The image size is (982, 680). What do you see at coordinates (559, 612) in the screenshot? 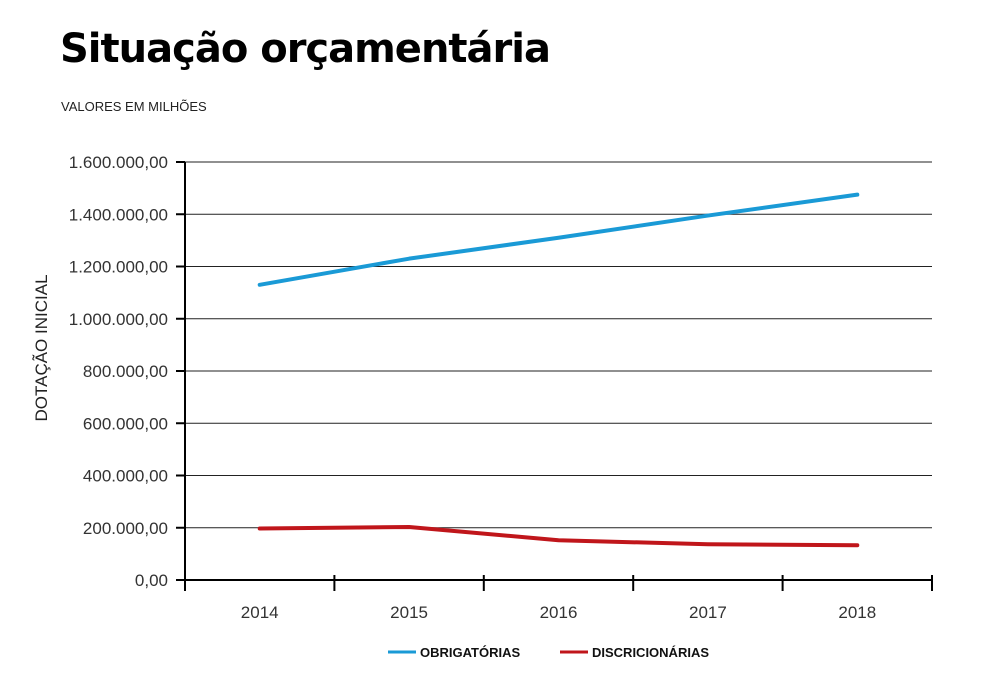
I see `x-tick-label: 2016` at bounding box center [559, 612].